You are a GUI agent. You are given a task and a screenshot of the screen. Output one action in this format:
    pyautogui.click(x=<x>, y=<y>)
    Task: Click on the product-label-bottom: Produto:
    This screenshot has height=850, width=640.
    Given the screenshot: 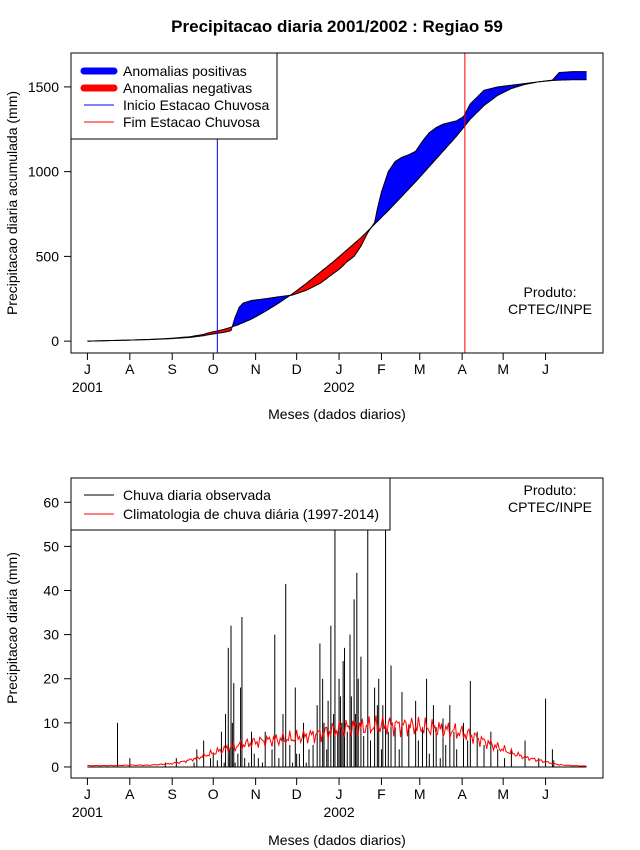 What is the action you would take?
    pyautogui.click(x=550, y=490)
    